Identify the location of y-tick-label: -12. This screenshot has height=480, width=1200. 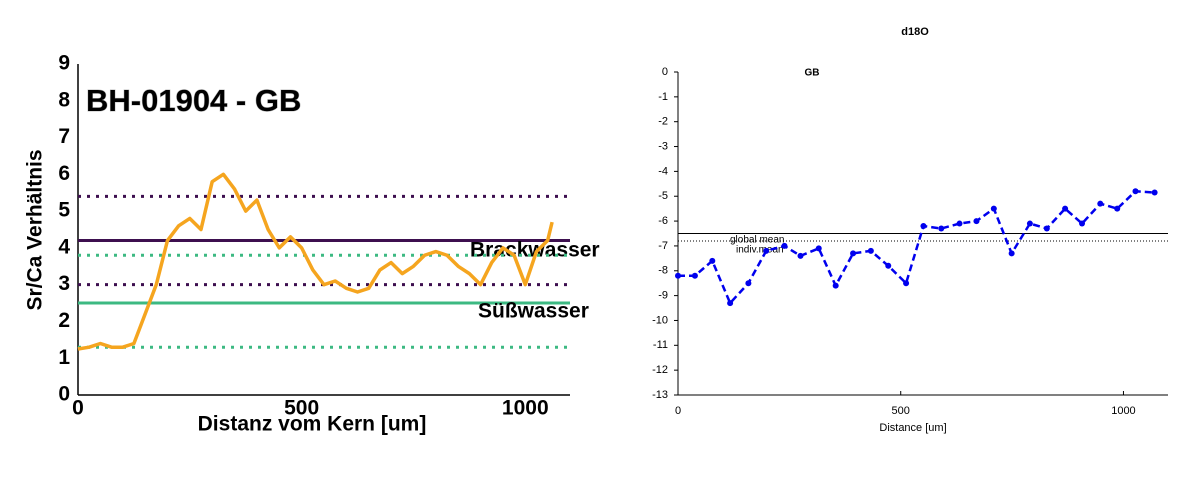
(660, 370).